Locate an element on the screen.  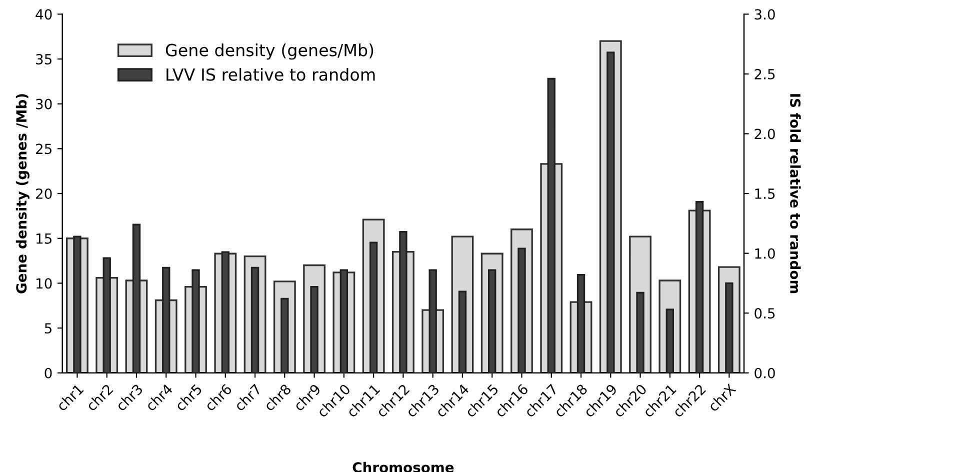
y-tick-label: 15 is located at coordinates (44, 239).